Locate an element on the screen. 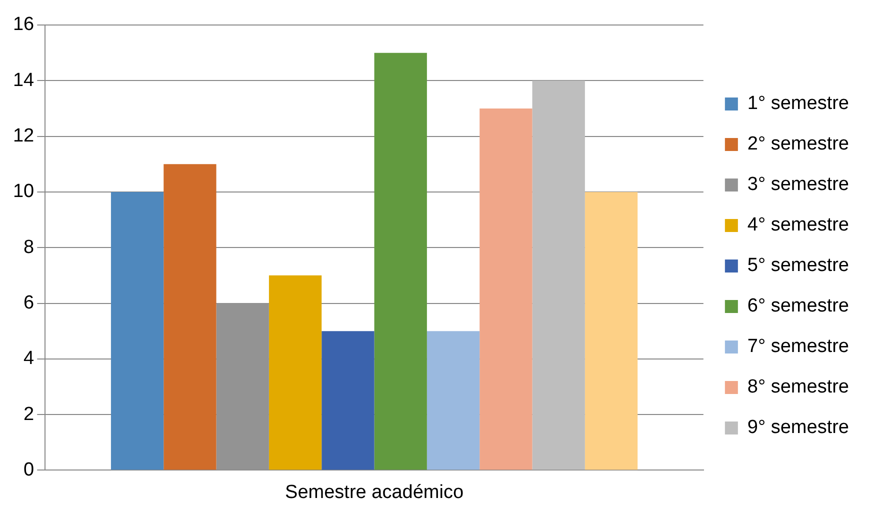 This screenshot has height=517, width=879. y-tick-label: 2 is located at coordinates (29, 414).